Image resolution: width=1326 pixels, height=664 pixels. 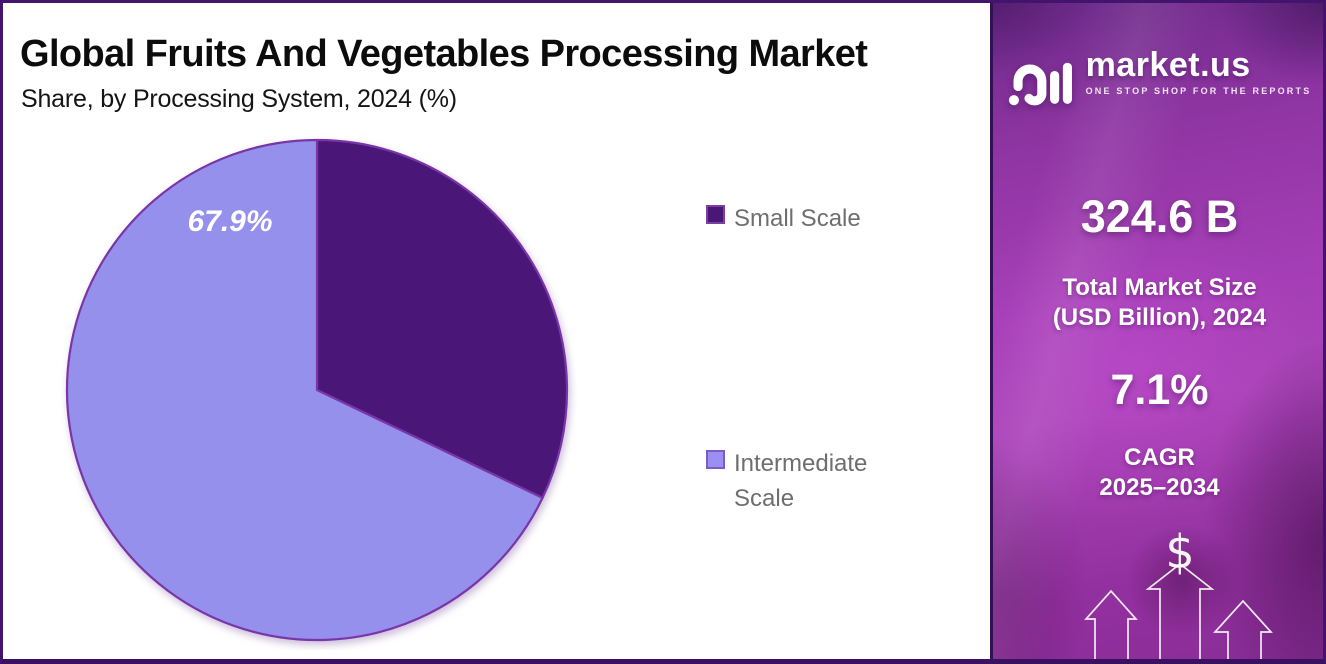 What do you see at coordinates (1159, 390) in the screenshot?
I see `cagr-value: 7.1%` at bounding box center [1159, 390].